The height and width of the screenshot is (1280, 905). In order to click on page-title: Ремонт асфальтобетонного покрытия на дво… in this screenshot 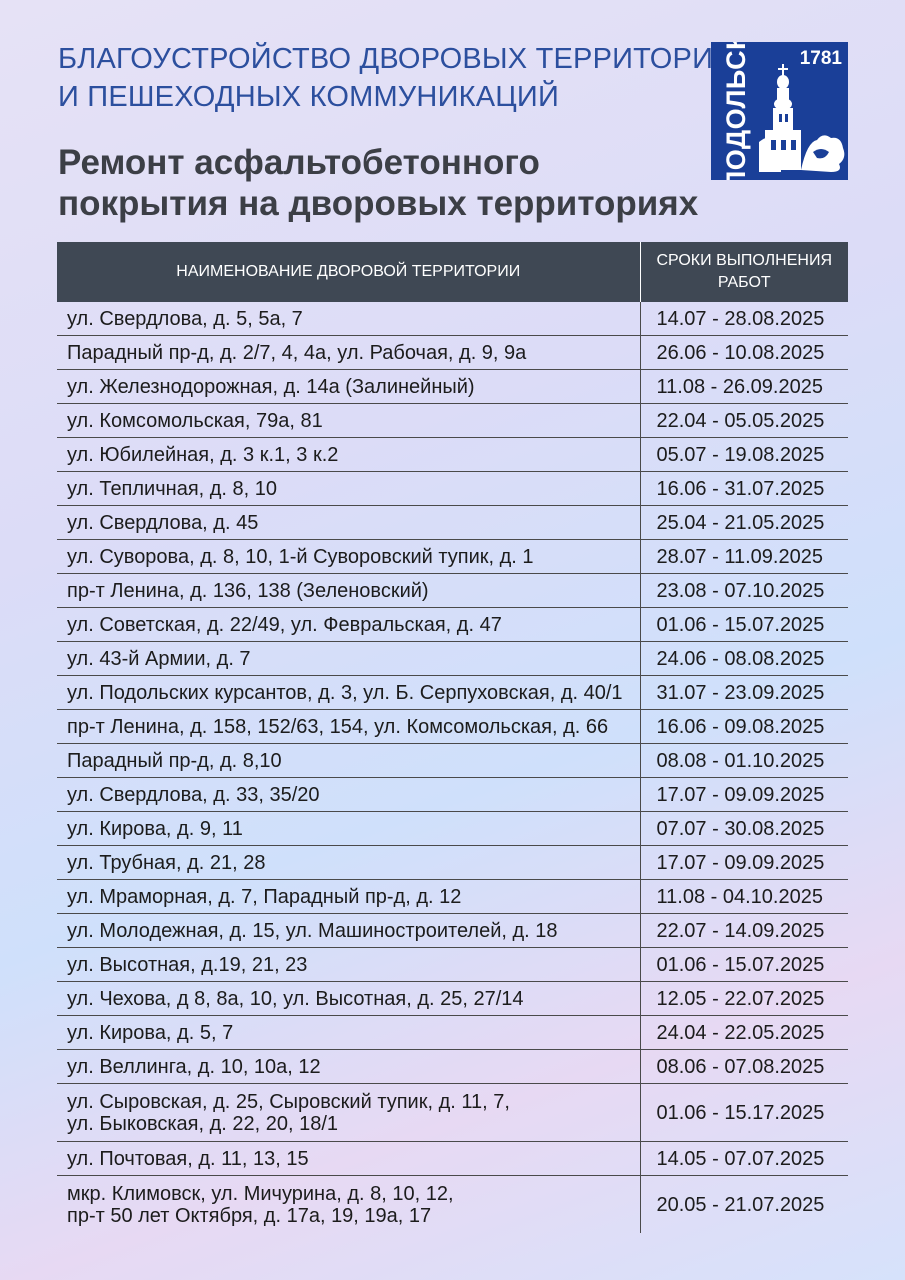, I will do `click(388, 183)`.